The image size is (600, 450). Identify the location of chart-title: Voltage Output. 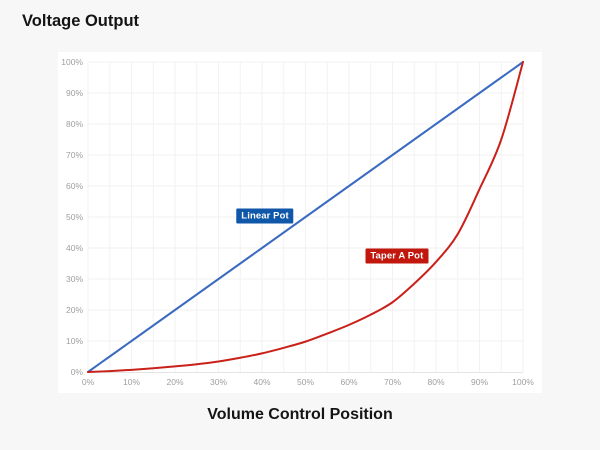
(81, 21).